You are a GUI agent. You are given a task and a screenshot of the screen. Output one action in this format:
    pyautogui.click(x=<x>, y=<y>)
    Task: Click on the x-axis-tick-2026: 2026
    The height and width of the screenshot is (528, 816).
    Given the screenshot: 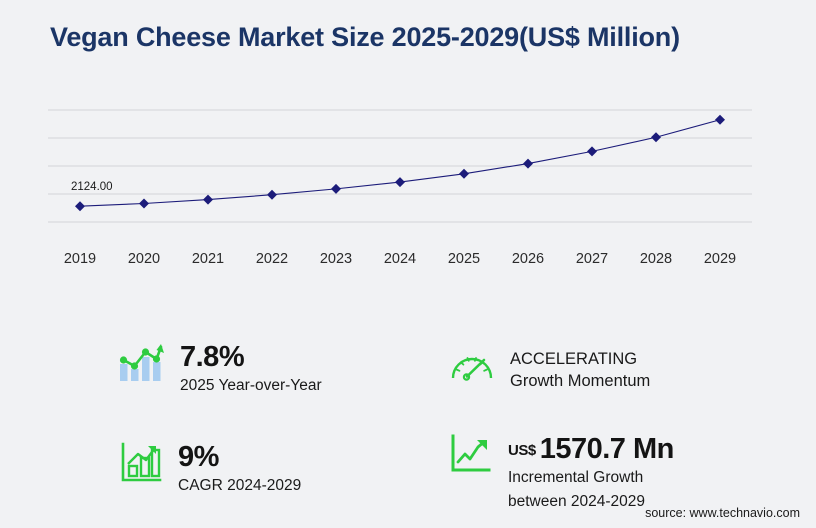 What is the action you would take?
    pyautogui.click(x=528, y=259)
    